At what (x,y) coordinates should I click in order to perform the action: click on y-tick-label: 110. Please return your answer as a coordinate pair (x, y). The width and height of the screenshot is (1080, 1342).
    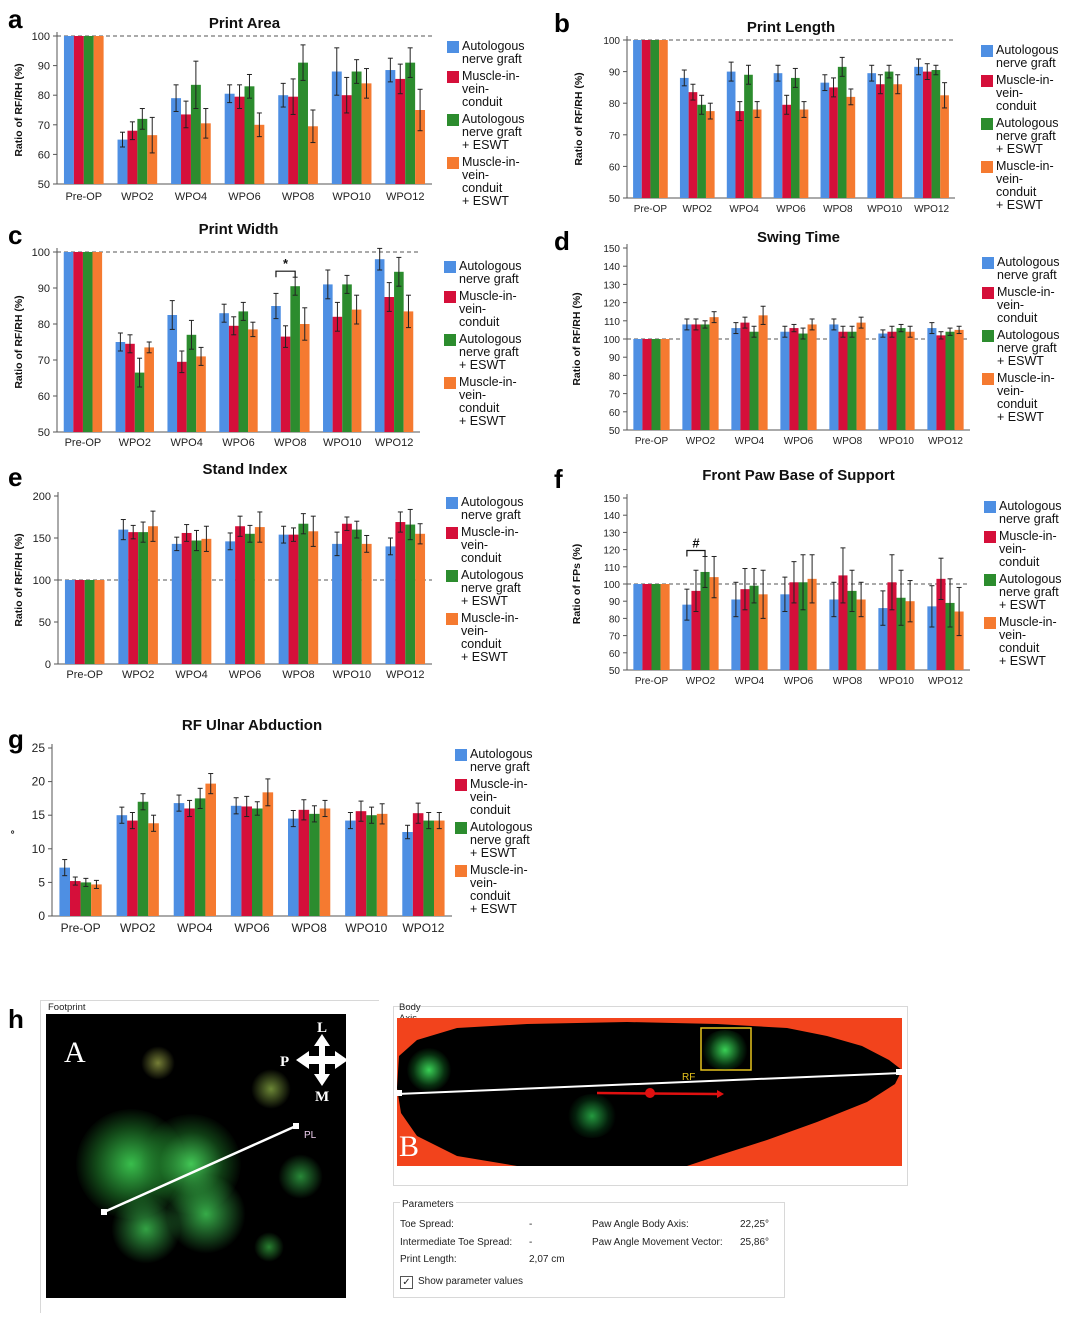
    Looking at the image, I should click on (612, 568).